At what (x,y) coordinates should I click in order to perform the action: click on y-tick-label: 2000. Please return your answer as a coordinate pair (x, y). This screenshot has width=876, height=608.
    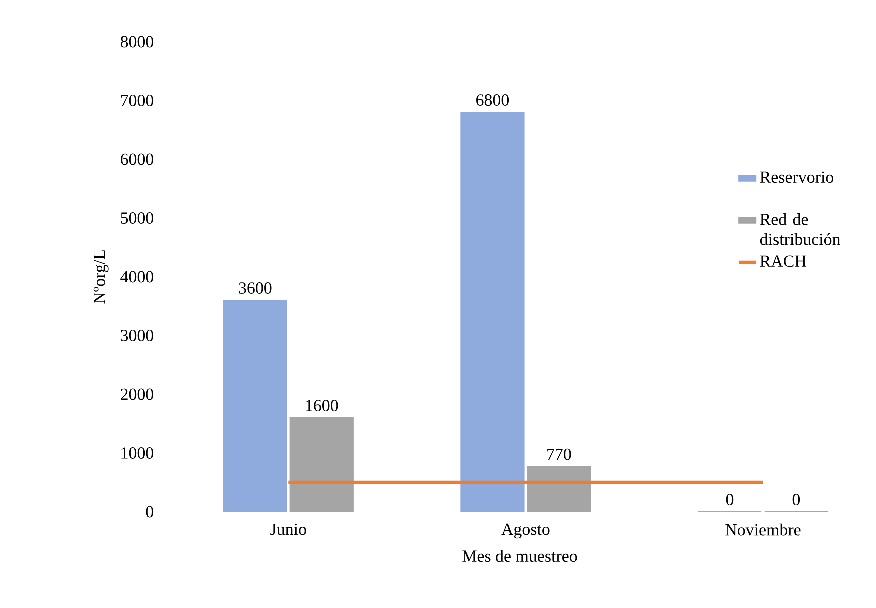
    Looking at the image, I should click on (137, 394).